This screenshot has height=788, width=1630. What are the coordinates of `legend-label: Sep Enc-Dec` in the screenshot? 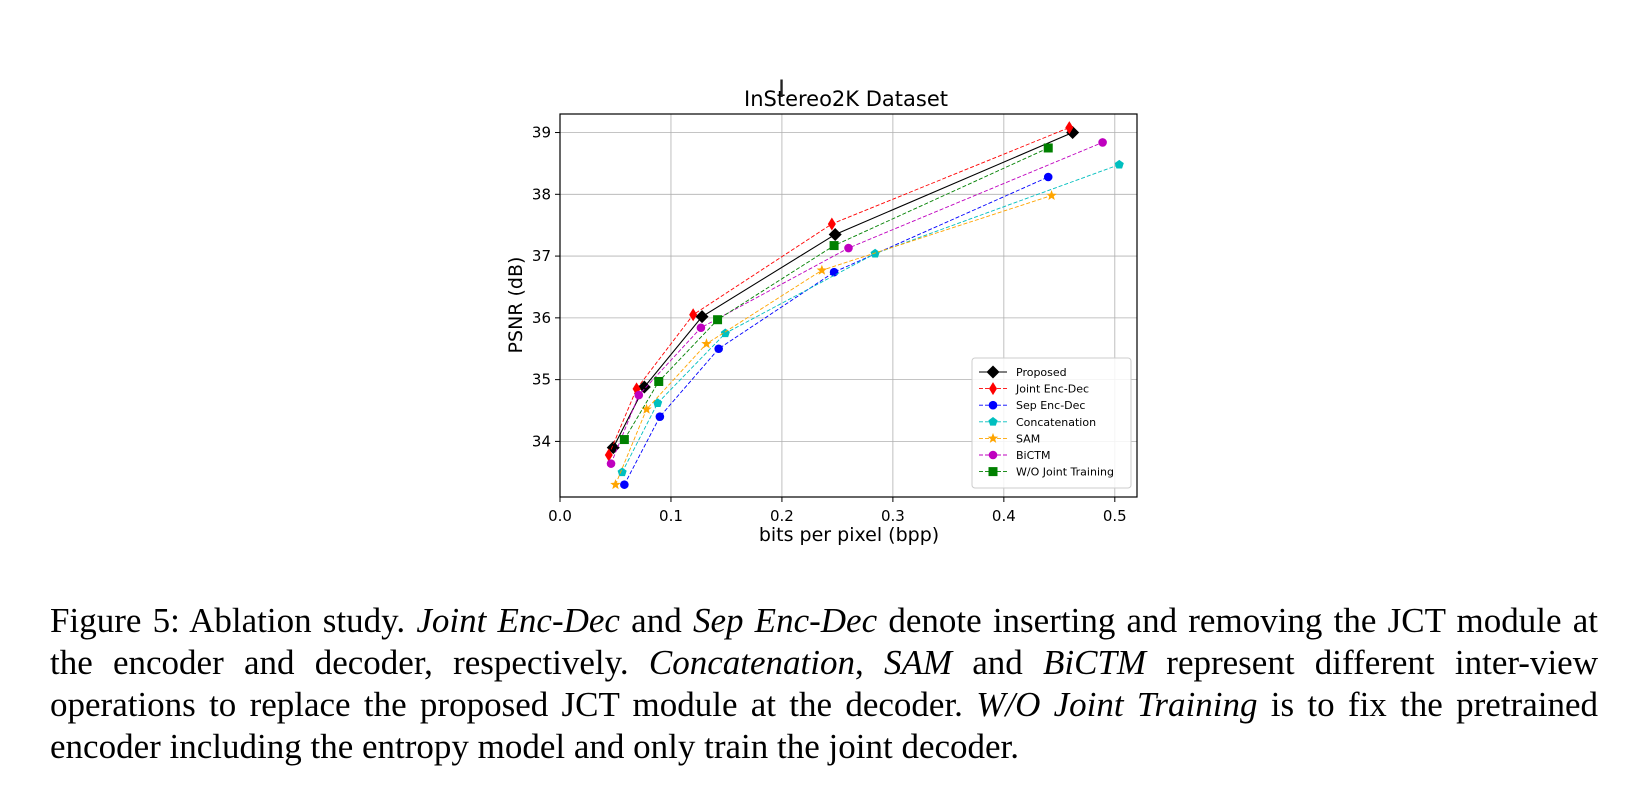 It's located at (1050, 405).